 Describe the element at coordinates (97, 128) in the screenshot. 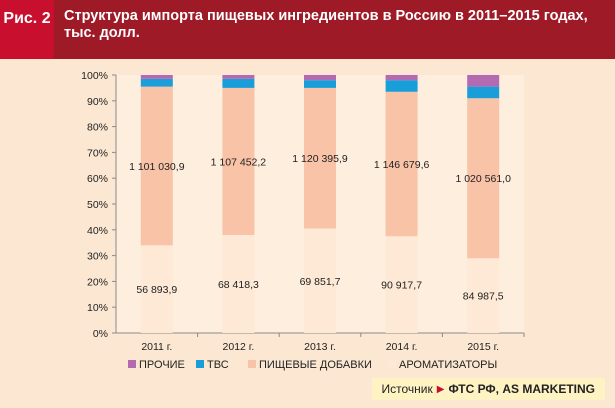

I see `y-tick-label: 80%` at that location.